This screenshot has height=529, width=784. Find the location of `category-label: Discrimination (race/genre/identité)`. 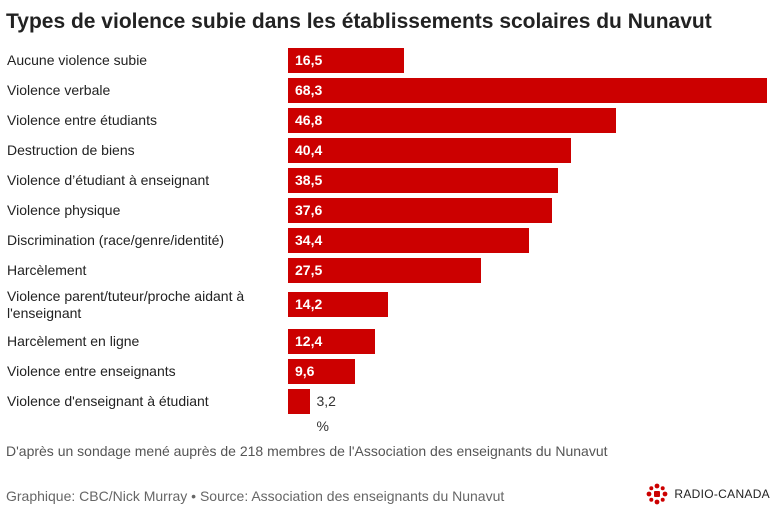

category-label: Discrimination (race/genre/identité) is located at coordinates (116, 240).